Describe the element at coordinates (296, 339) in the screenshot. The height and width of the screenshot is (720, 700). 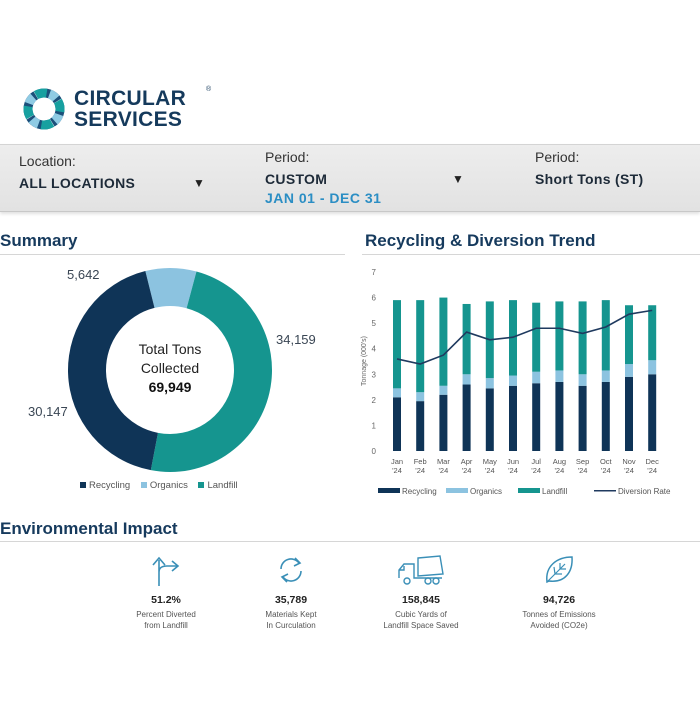
I see `landfill-value-label: 34,159` at that location.